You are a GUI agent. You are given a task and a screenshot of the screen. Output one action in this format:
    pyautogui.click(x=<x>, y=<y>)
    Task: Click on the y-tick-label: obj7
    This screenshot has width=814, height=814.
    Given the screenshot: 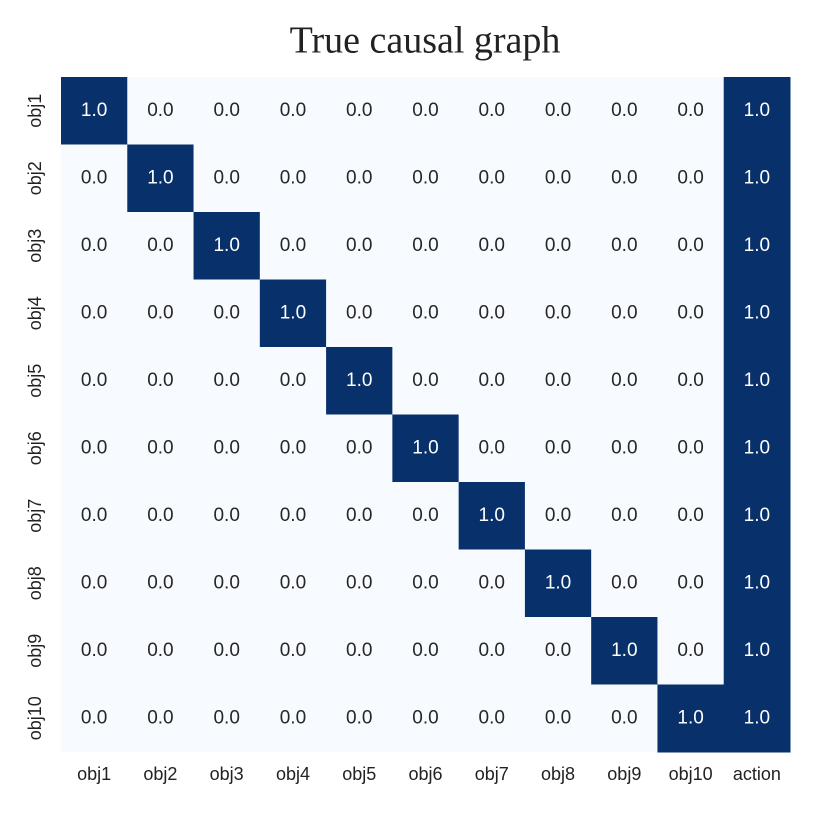 What is the action you would take?
    pyautogui.click(x=35, y=516)
    